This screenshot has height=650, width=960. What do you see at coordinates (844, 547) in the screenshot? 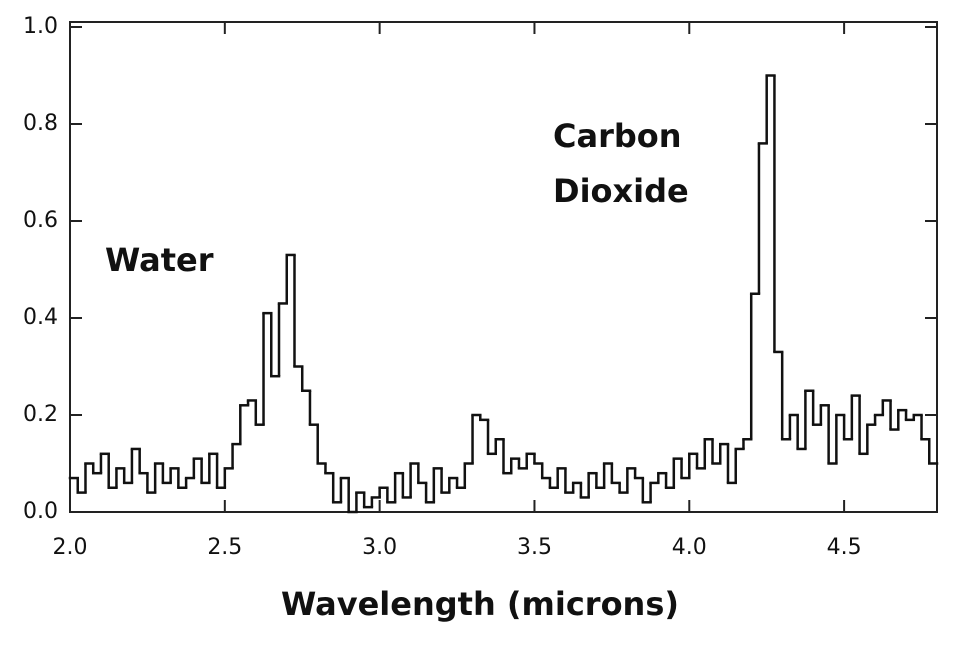
I see `x-tick-label: 4.5` at bounding box center [844, 547].